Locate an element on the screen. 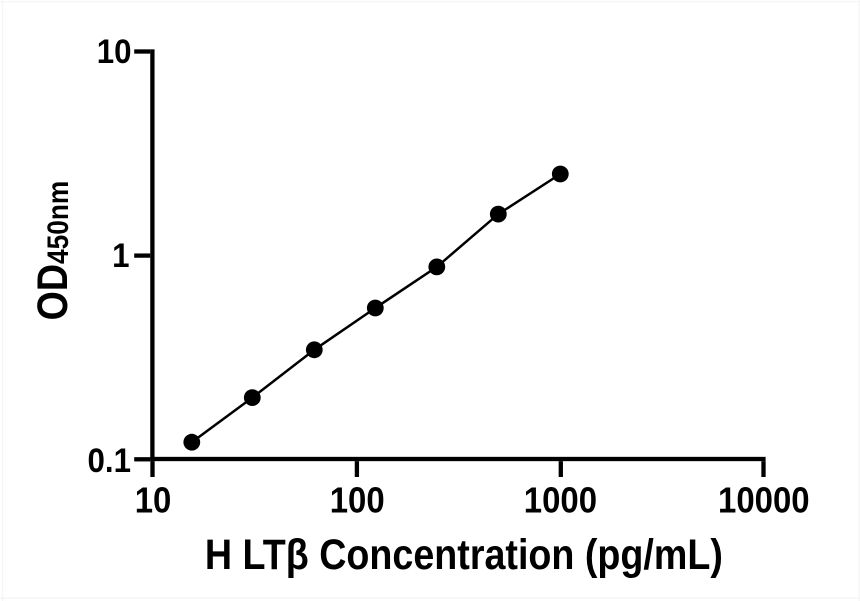 This screenshot has width=860, height=601. svg-text: 100 is located at coordinates (357, 501).